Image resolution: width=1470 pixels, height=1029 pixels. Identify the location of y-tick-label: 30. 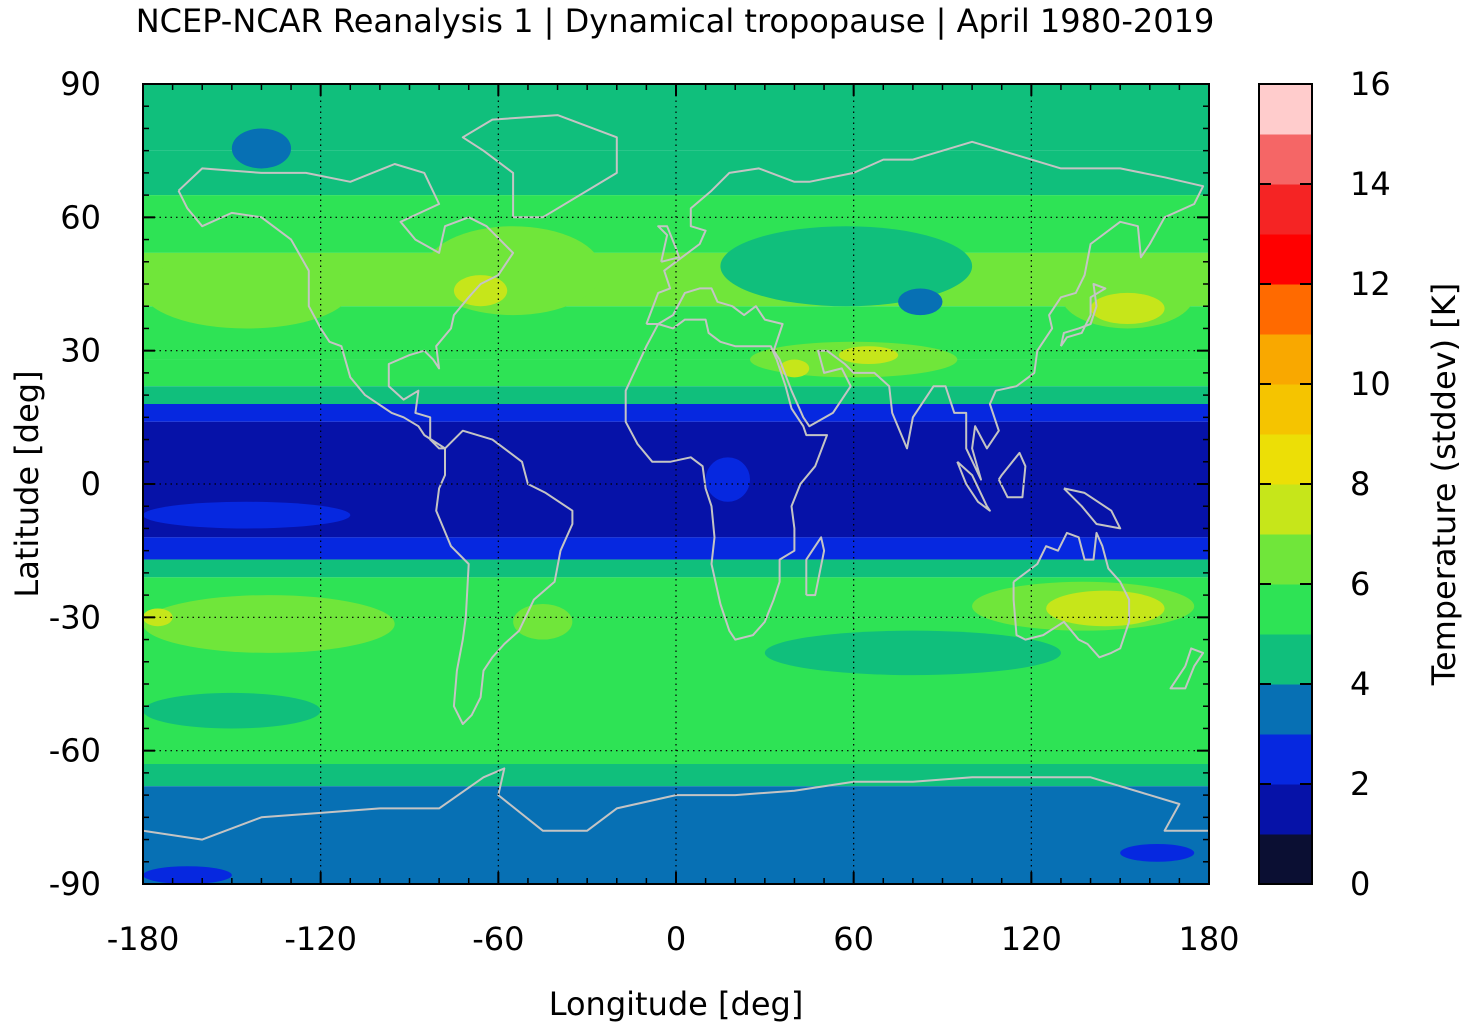
(80, 351).